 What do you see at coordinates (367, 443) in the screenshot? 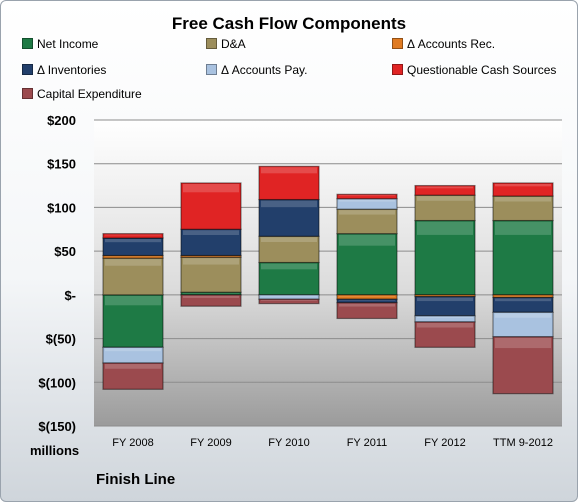
I see `x-tick-label: FY 2011` at bounding box center [367, 443].